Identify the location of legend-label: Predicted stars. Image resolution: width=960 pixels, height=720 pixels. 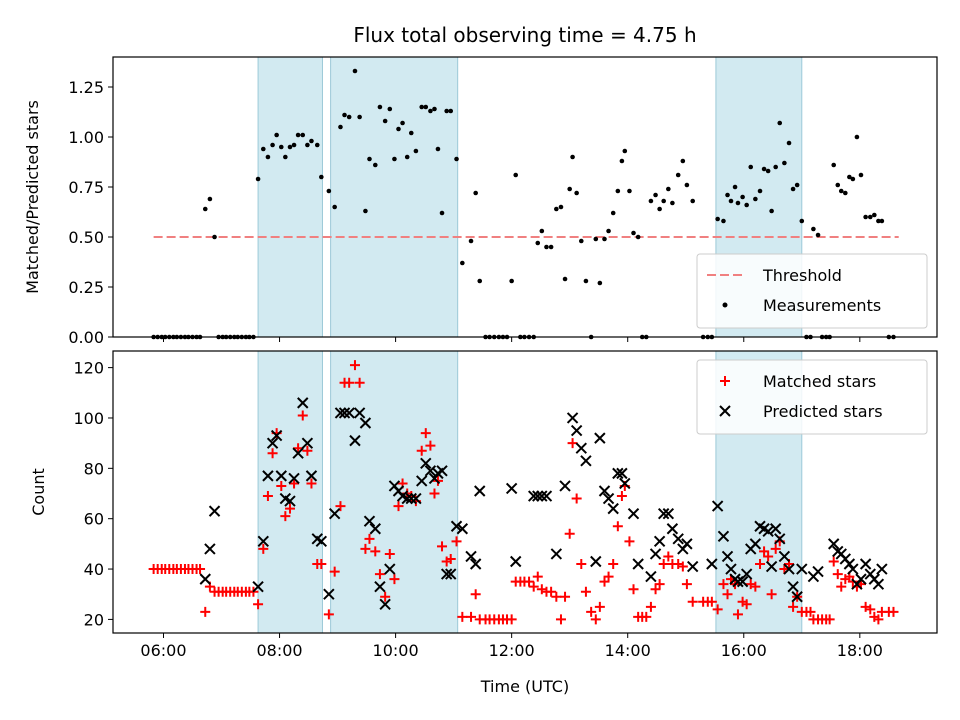
(823, 411).